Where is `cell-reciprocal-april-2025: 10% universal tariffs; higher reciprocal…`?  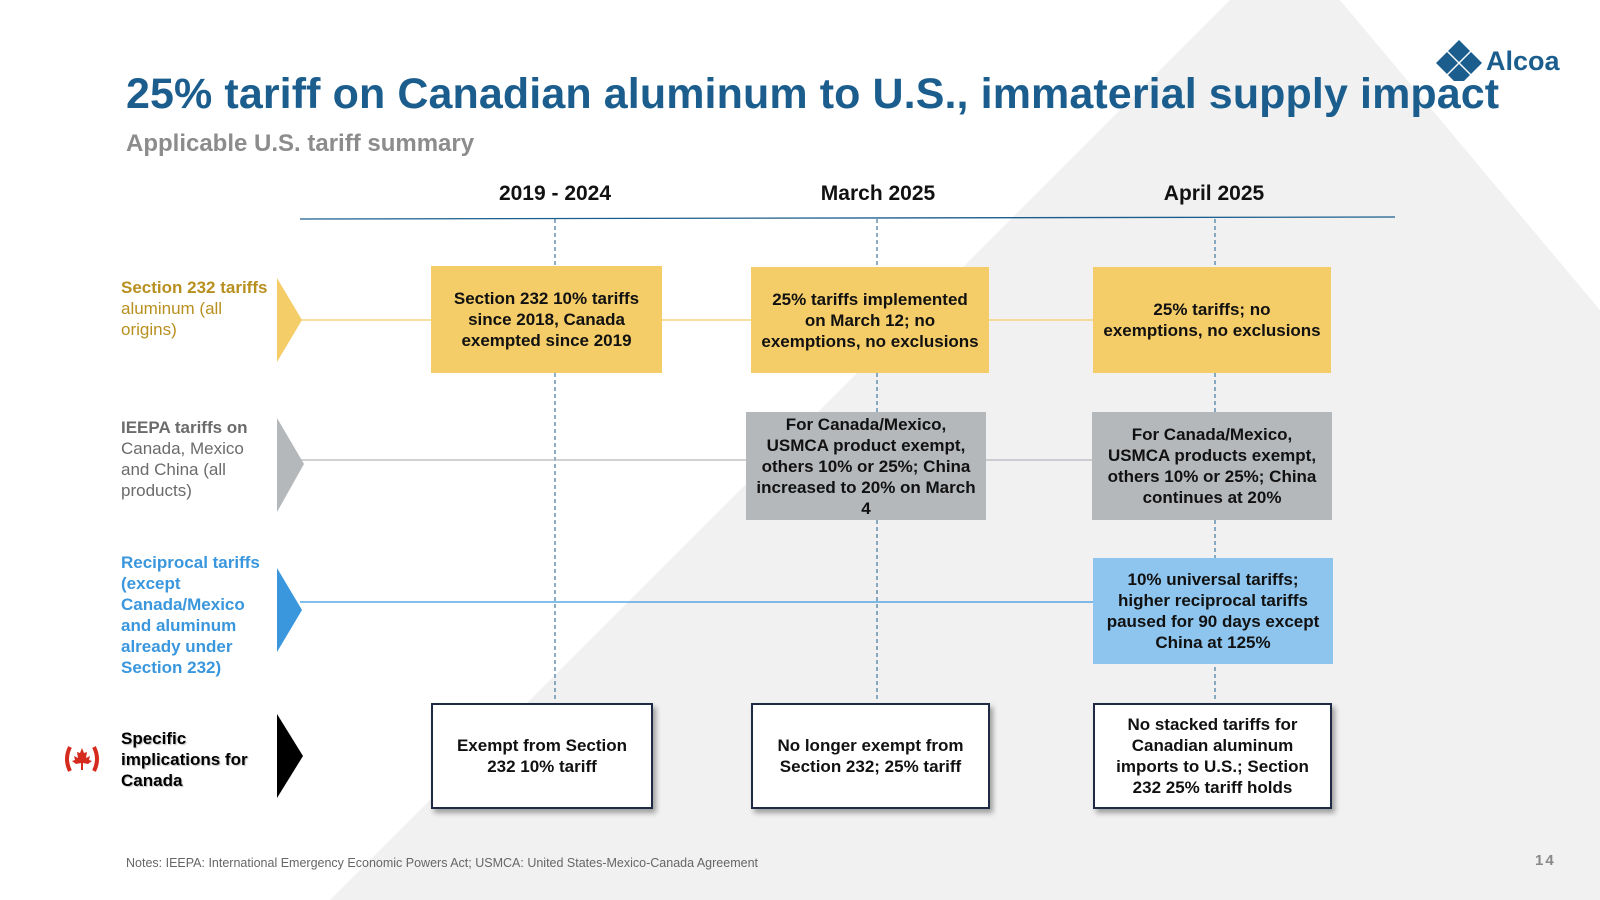 cell-reciprocal-april-2025: 10% universal tariffs; higher reciprocal… is located at coordinates (1213, 611).